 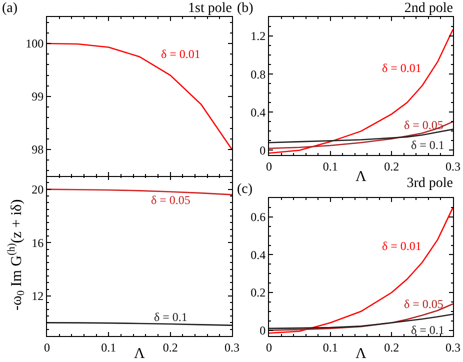 What do you see at coordinates (38, 296) in the screenshot?
I see `y-tick-label: 12` at bounding box center [38, 296].